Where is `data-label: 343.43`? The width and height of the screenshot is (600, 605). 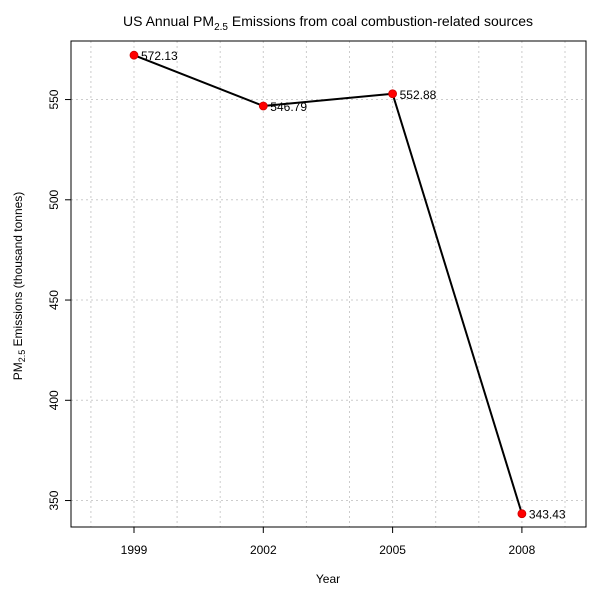 data-label: 343.43 is located at coordinates (547, 515).